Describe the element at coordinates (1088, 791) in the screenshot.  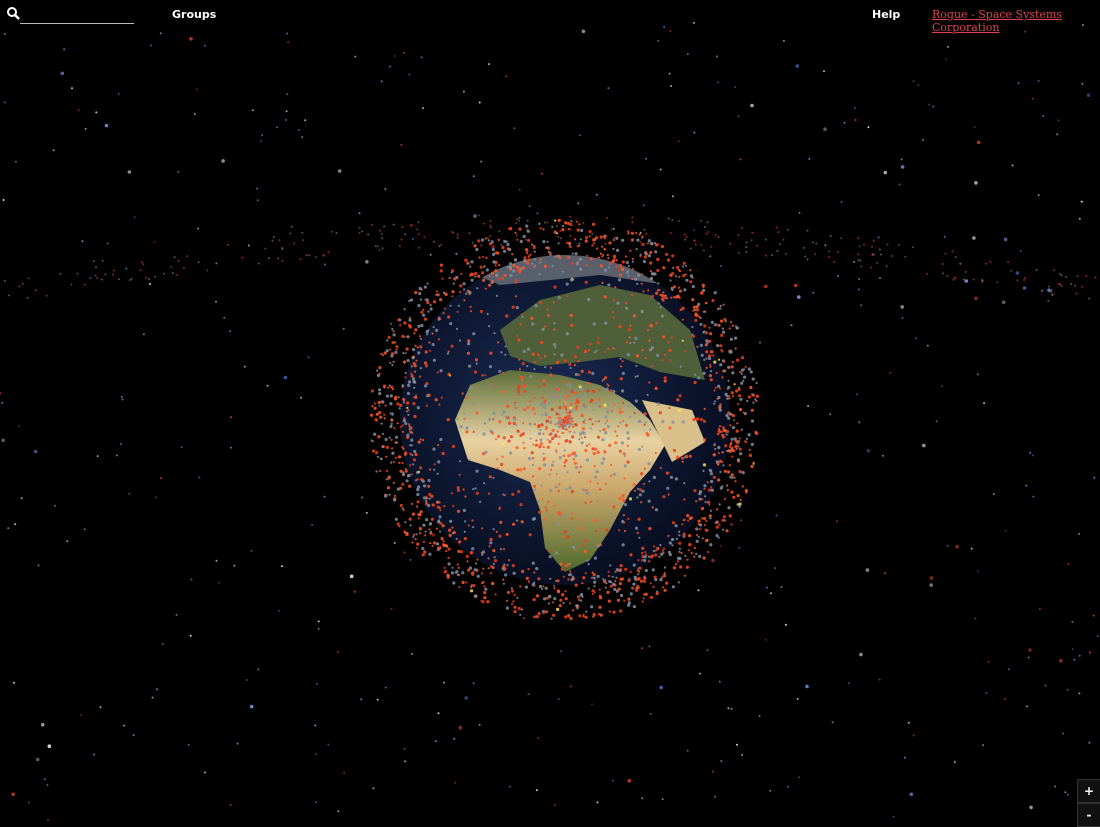
I see `zoom-in: +` at that location.